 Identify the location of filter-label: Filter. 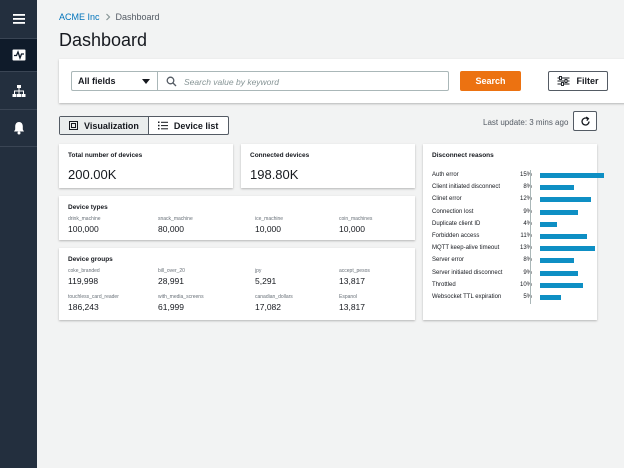
(587, 81).